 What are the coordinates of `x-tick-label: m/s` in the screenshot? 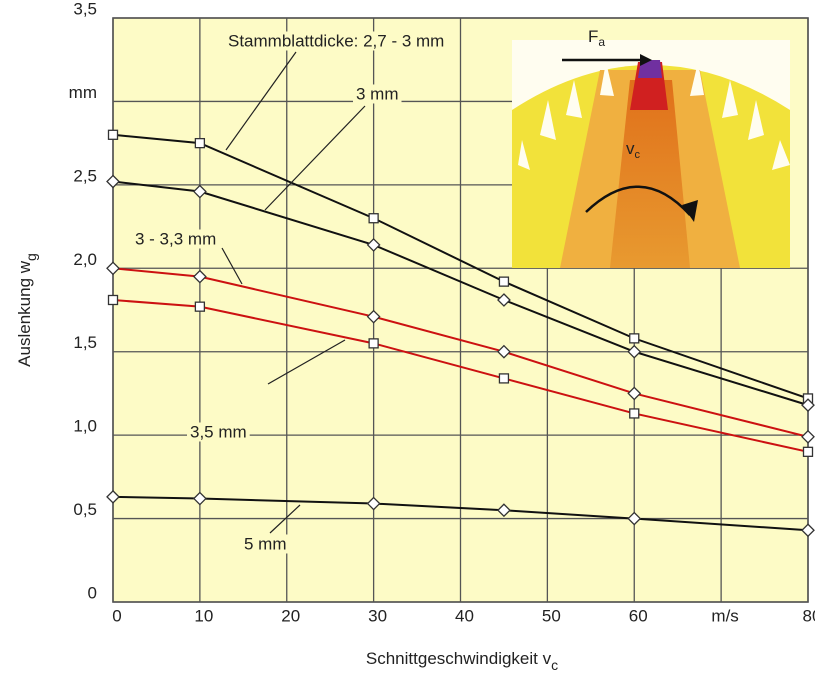 It's located at (724, 615).